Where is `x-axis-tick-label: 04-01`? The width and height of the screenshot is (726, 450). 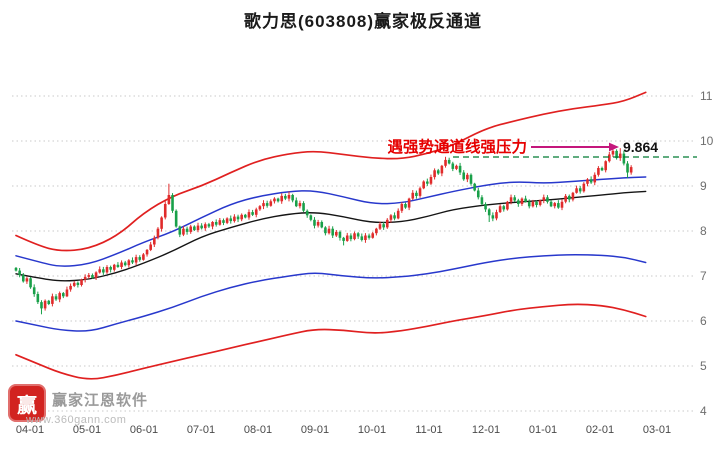
x-axis-tick-label: 04-01 is located at coordinates (30, 430).